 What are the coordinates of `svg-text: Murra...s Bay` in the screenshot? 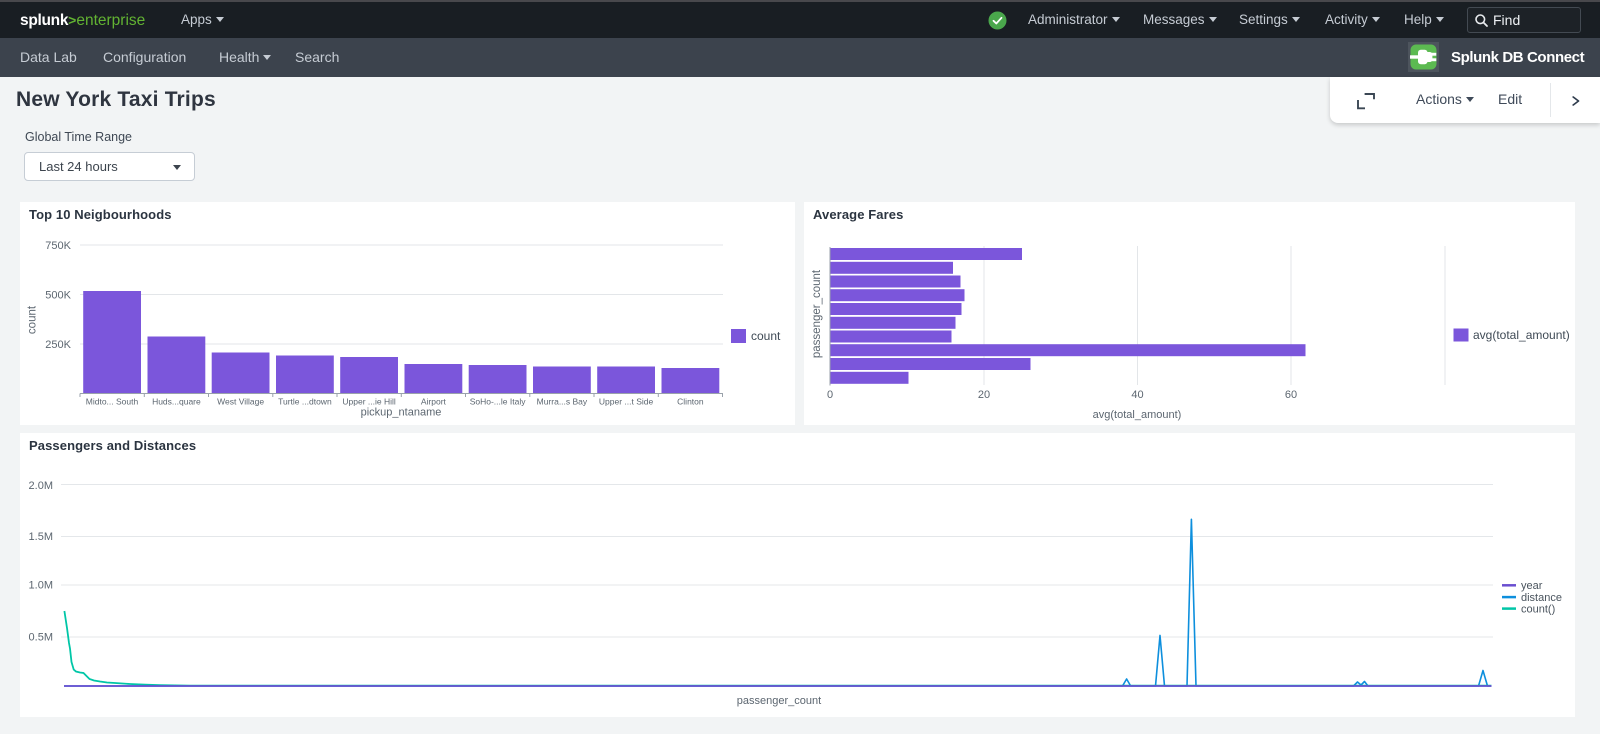 It's located at (562, 402).